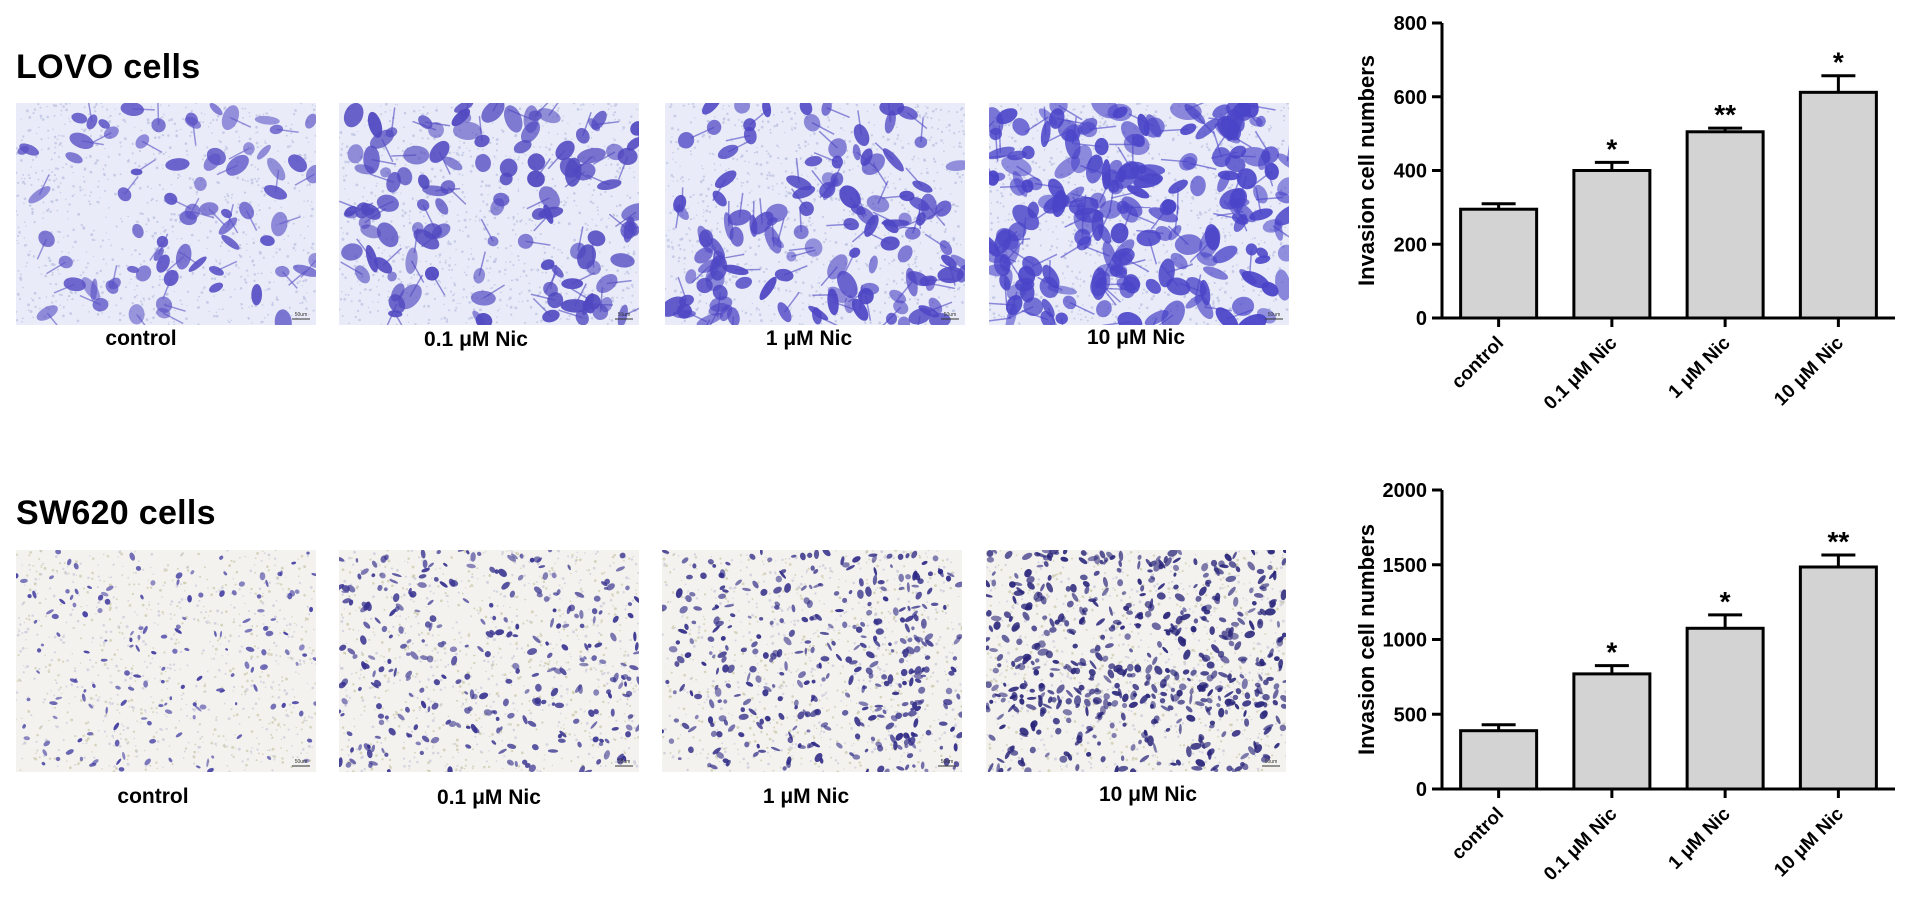 This screenshot has width=1913, height=905. I want to click on micrograph-lovo-10-nic: 50um, so click(1139, 214).